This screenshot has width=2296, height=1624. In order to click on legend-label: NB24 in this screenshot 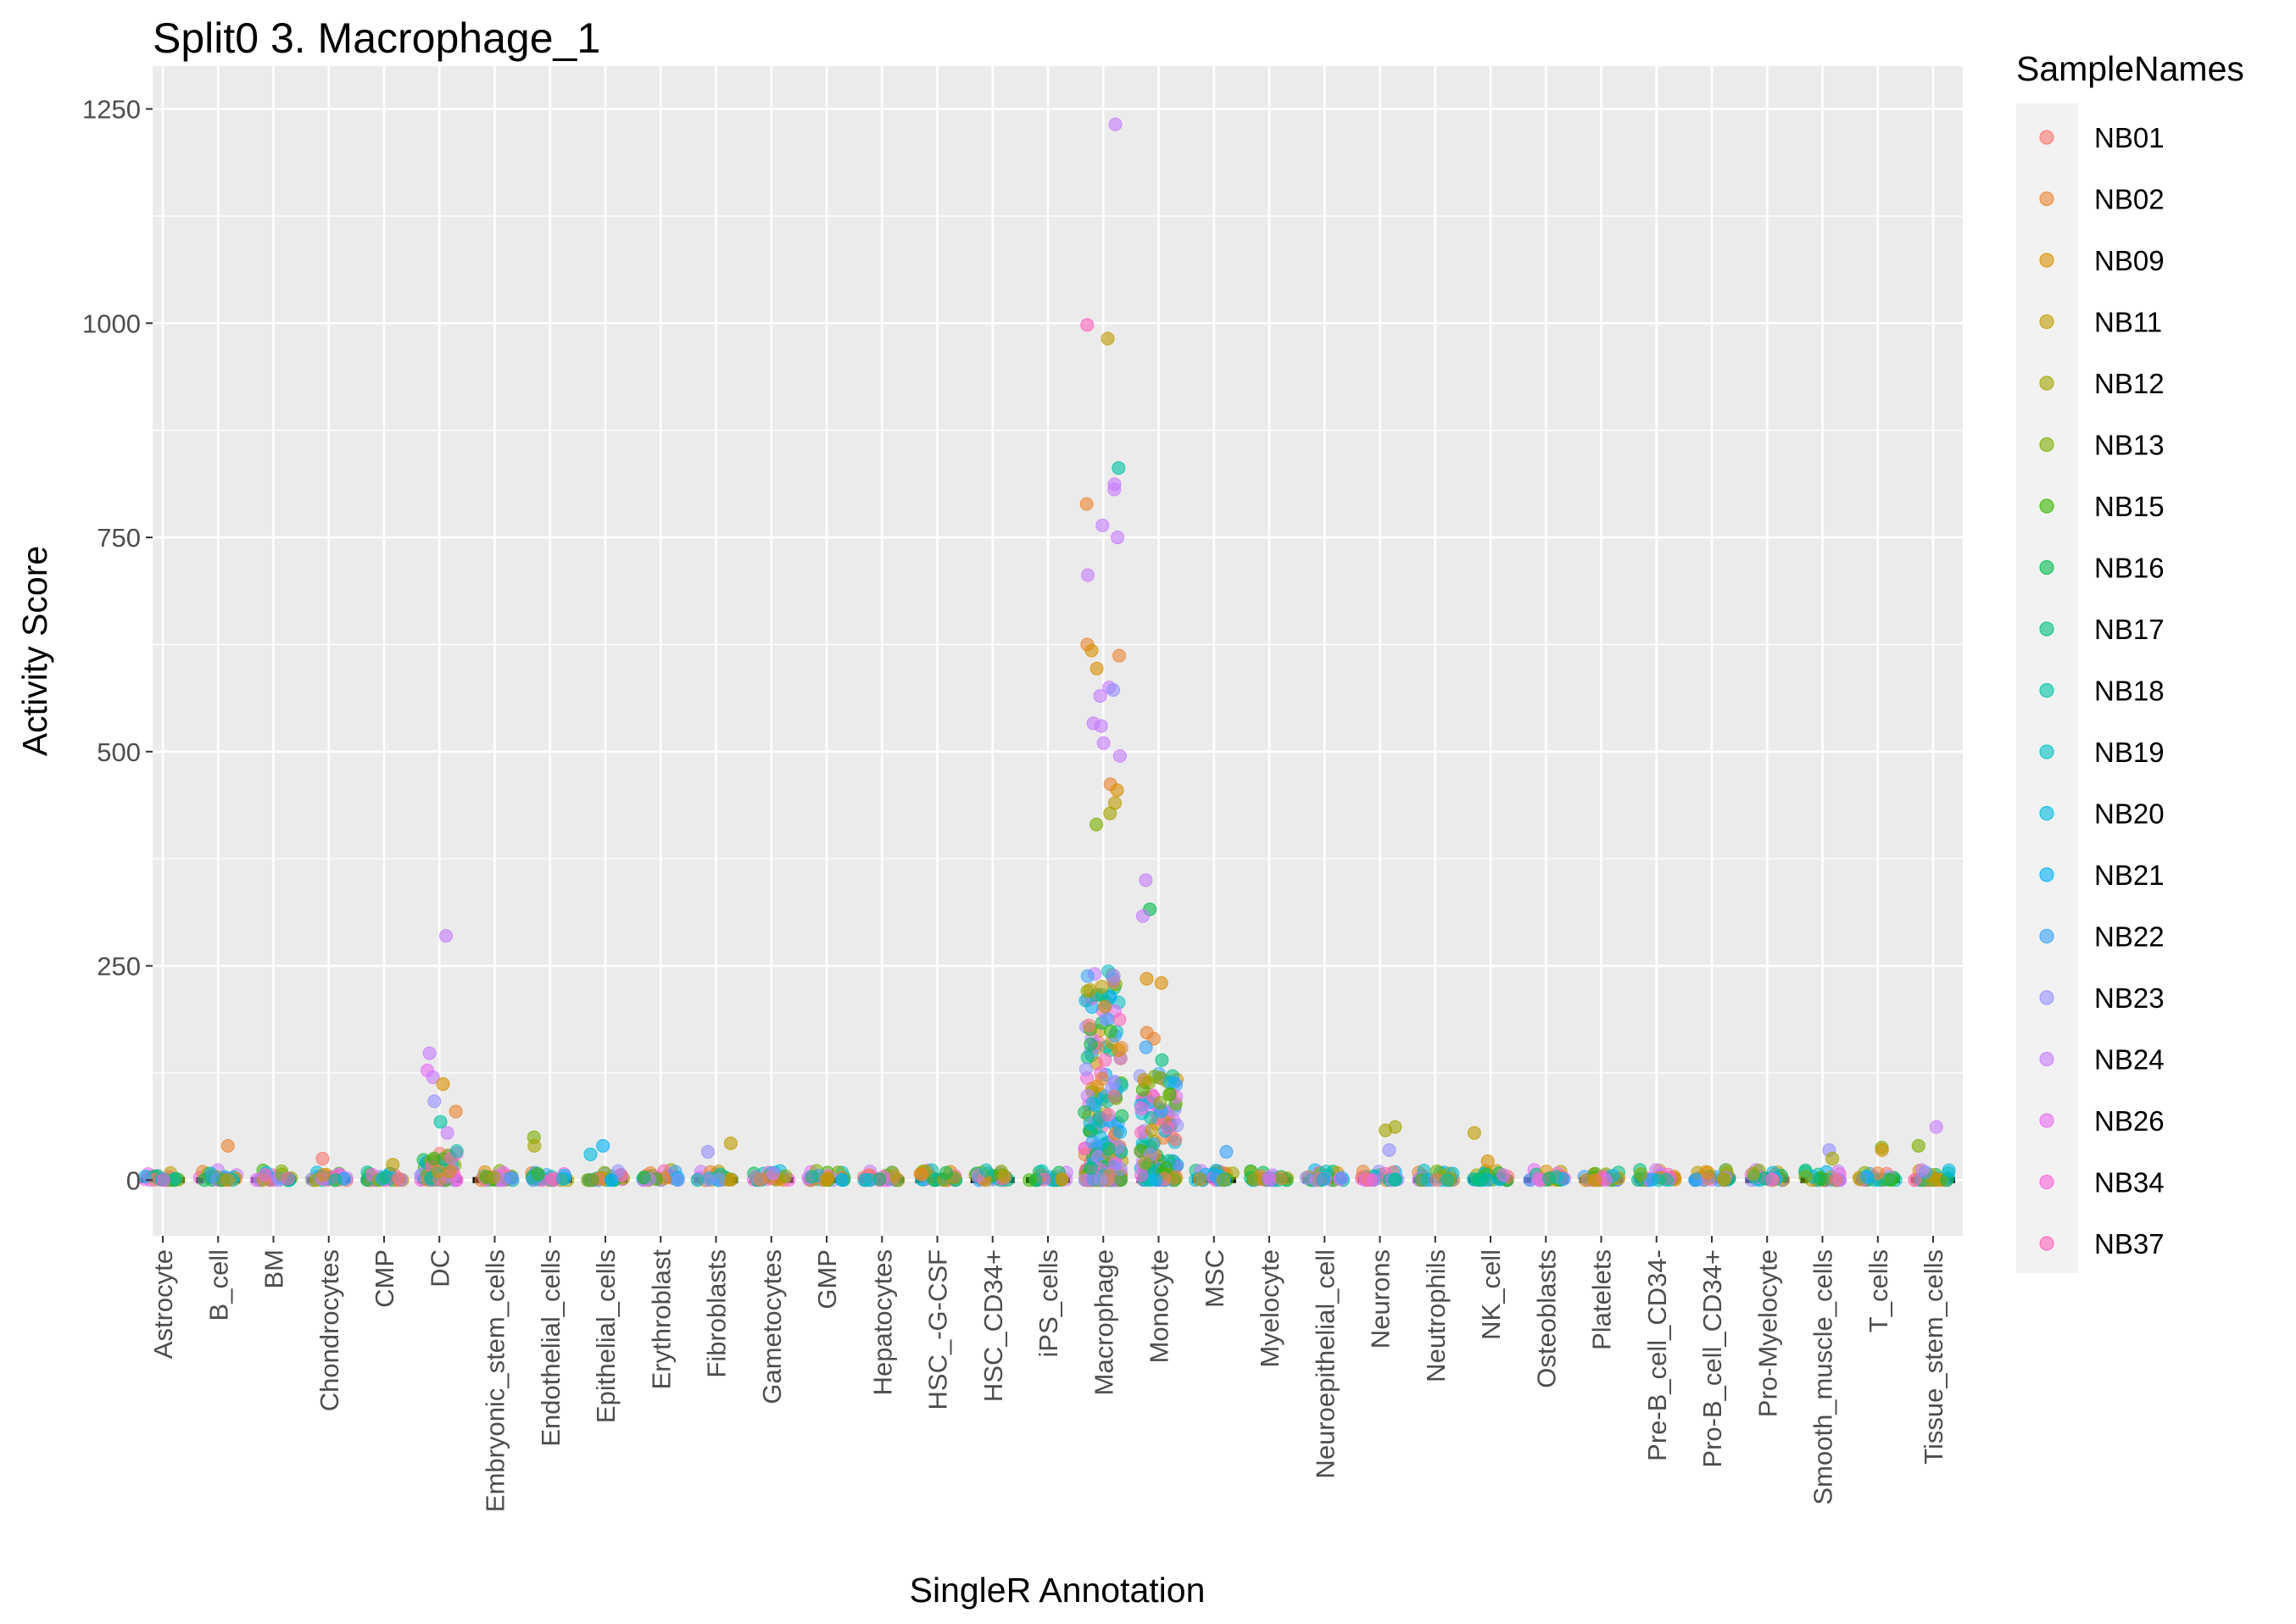, I will do `click(2129, 1060)`.